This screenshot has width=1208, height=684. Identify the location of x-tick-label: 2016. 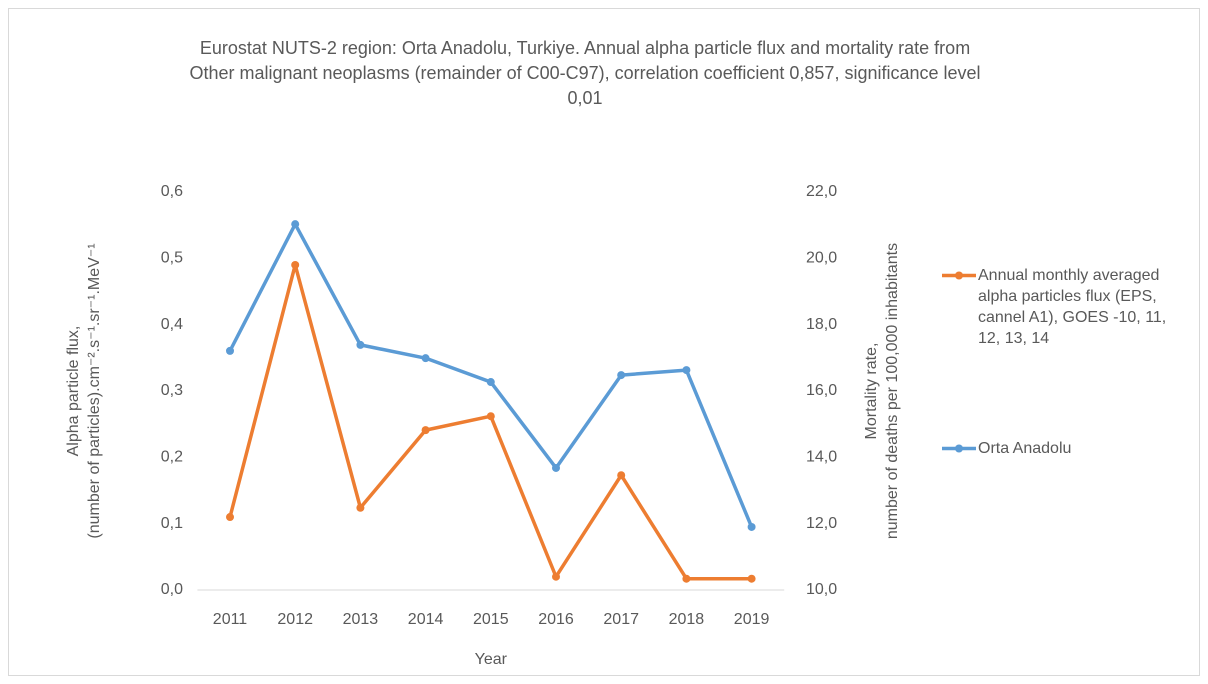
(556, 619).